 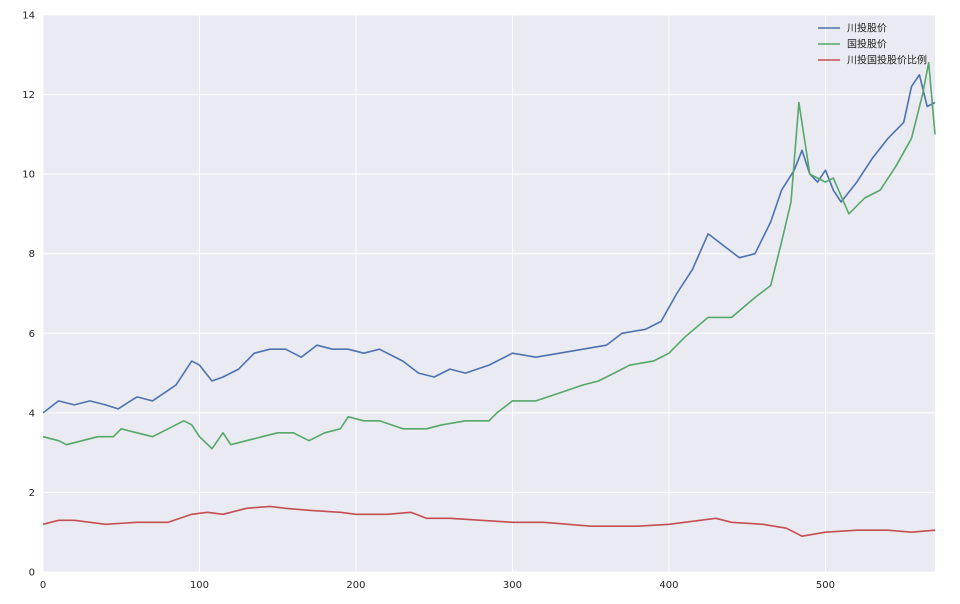 I want to click on x-tick-label: 200, so click(x=355, y=585).